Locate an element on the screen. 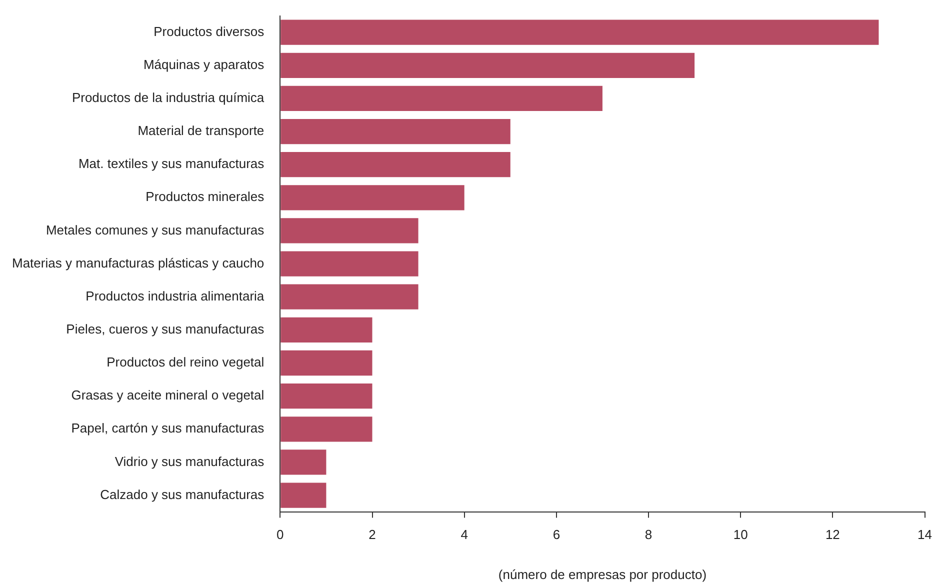  y-tick-label: Materias y manufacturas plásticas y caucho is located at coordinates (138, 262).